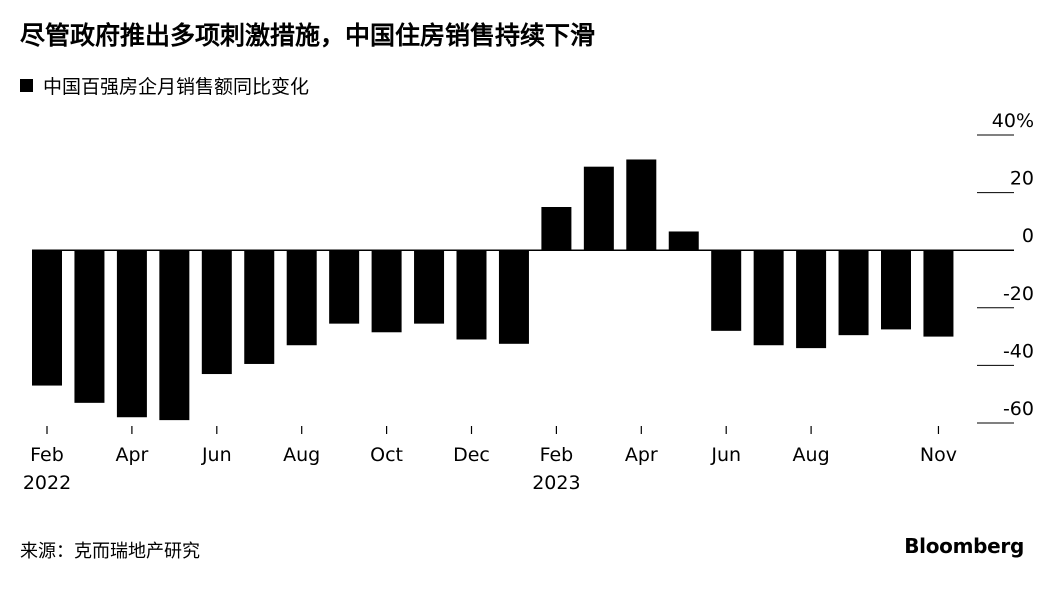 This screenshot has width=1058, height=598. Describe the element at coordinates (1028, 236) in the screenshot. I see `y-tick-label: 0` at that location.